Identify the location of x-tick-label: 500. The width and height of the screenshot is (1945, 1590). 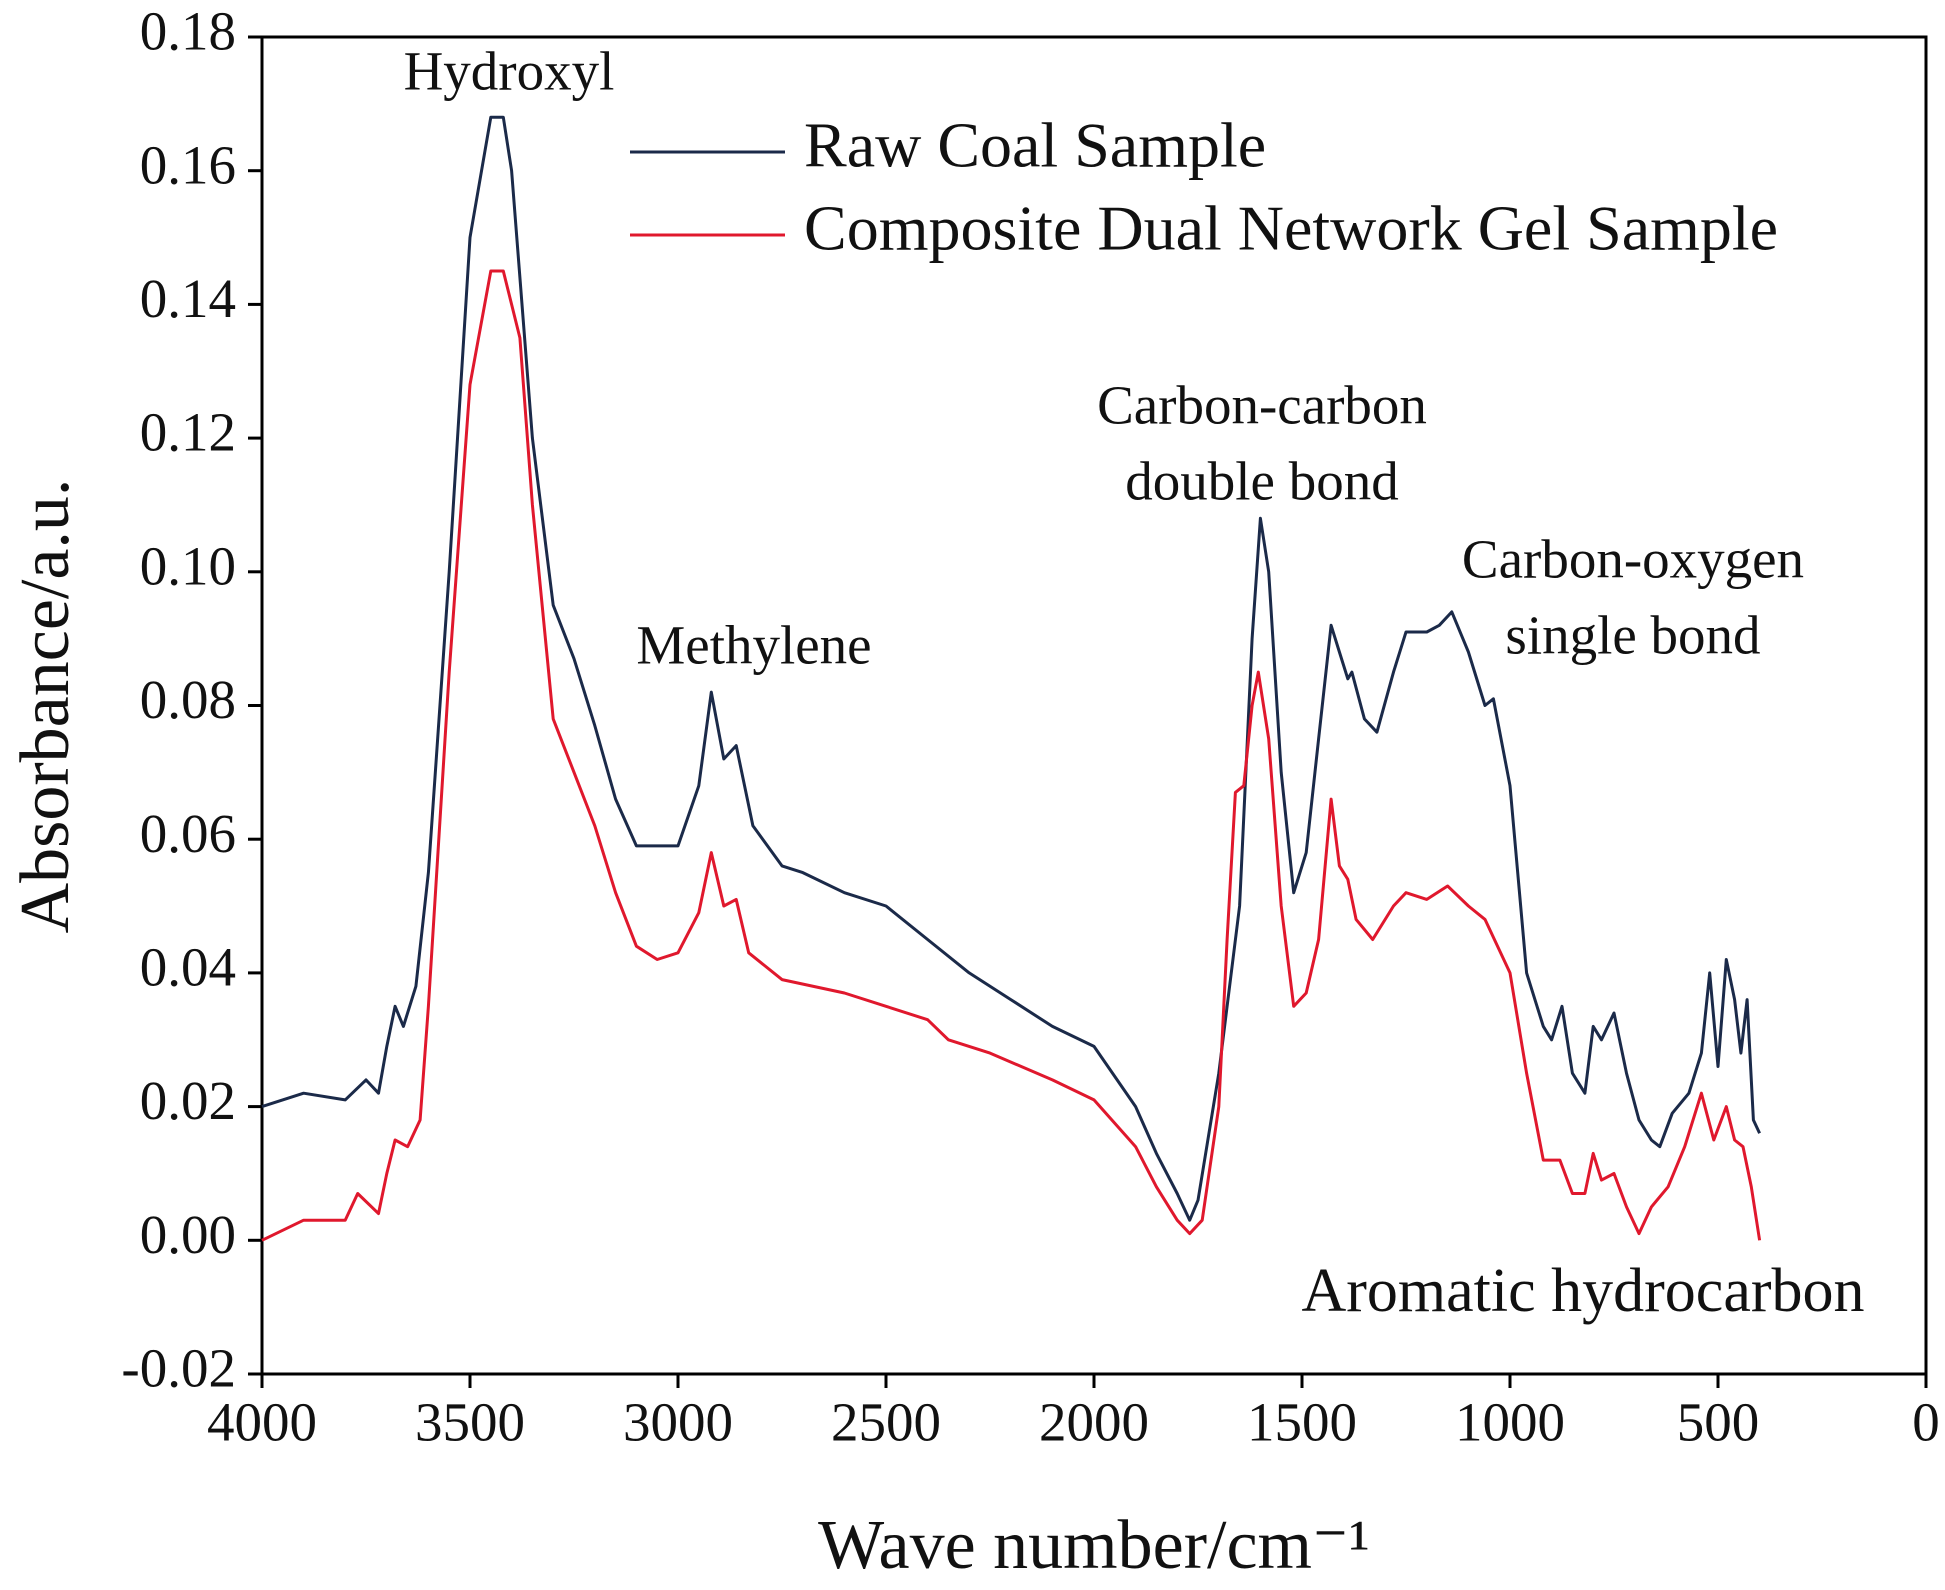
(1718, 1422).